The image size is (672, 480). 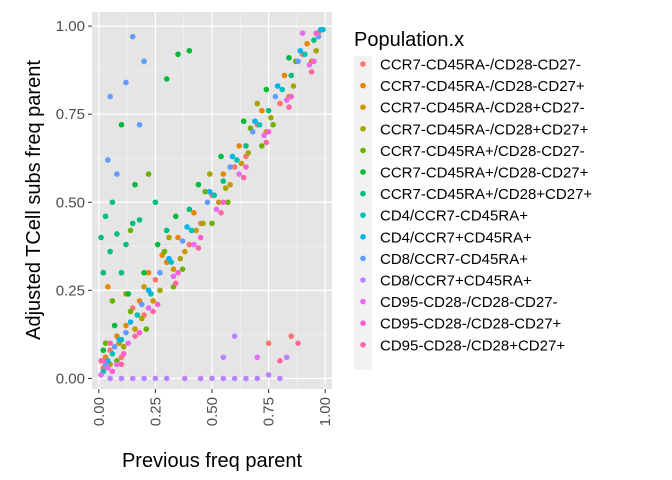 I want to click on y-tick-label: 0.00, so click(x=70, y=378).